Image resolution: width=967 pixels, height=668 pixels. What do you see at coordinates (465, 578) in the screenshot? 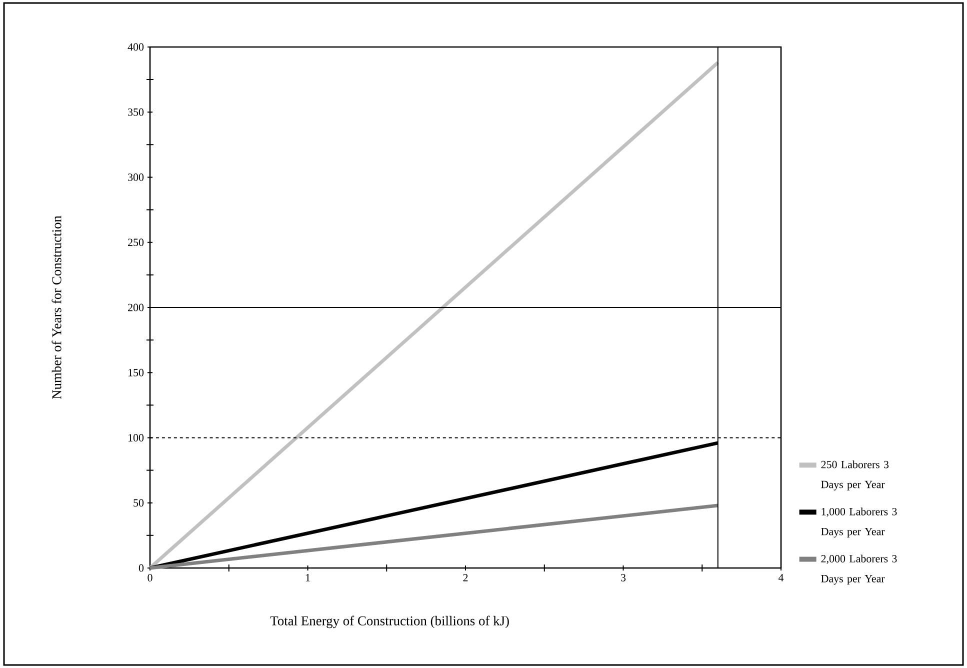
I see `x-tick-label: 2` at bounding box center [465, 578].